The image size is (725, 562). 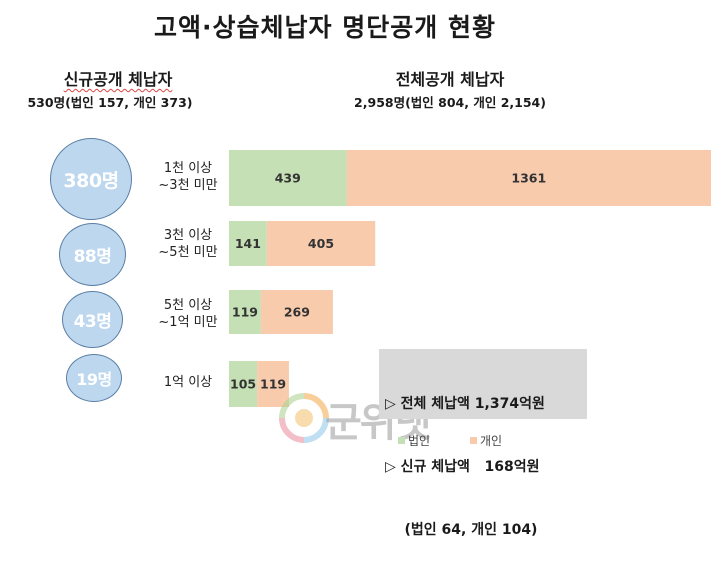 I want to click on info-new-breakdown: (법인 64, 개인 104), so click(x=461, y=530).